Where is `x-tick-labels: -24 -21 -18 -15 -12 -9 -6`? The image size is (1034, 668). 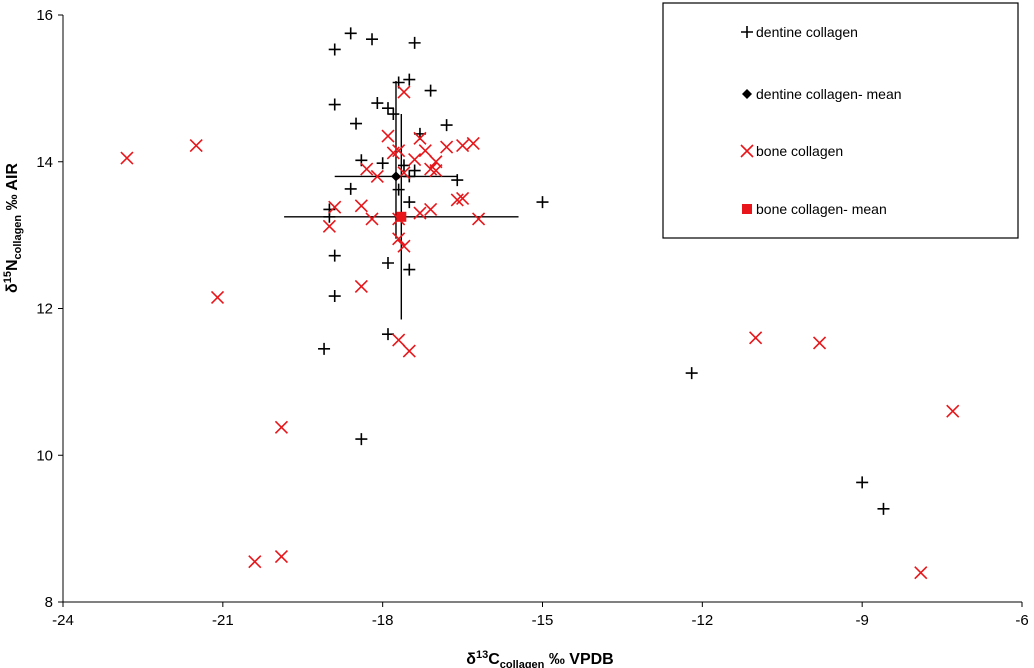 x-tick-labels: -24 -21 -18 -15 -12 -9 -6 is located at coordinates (540, 620).